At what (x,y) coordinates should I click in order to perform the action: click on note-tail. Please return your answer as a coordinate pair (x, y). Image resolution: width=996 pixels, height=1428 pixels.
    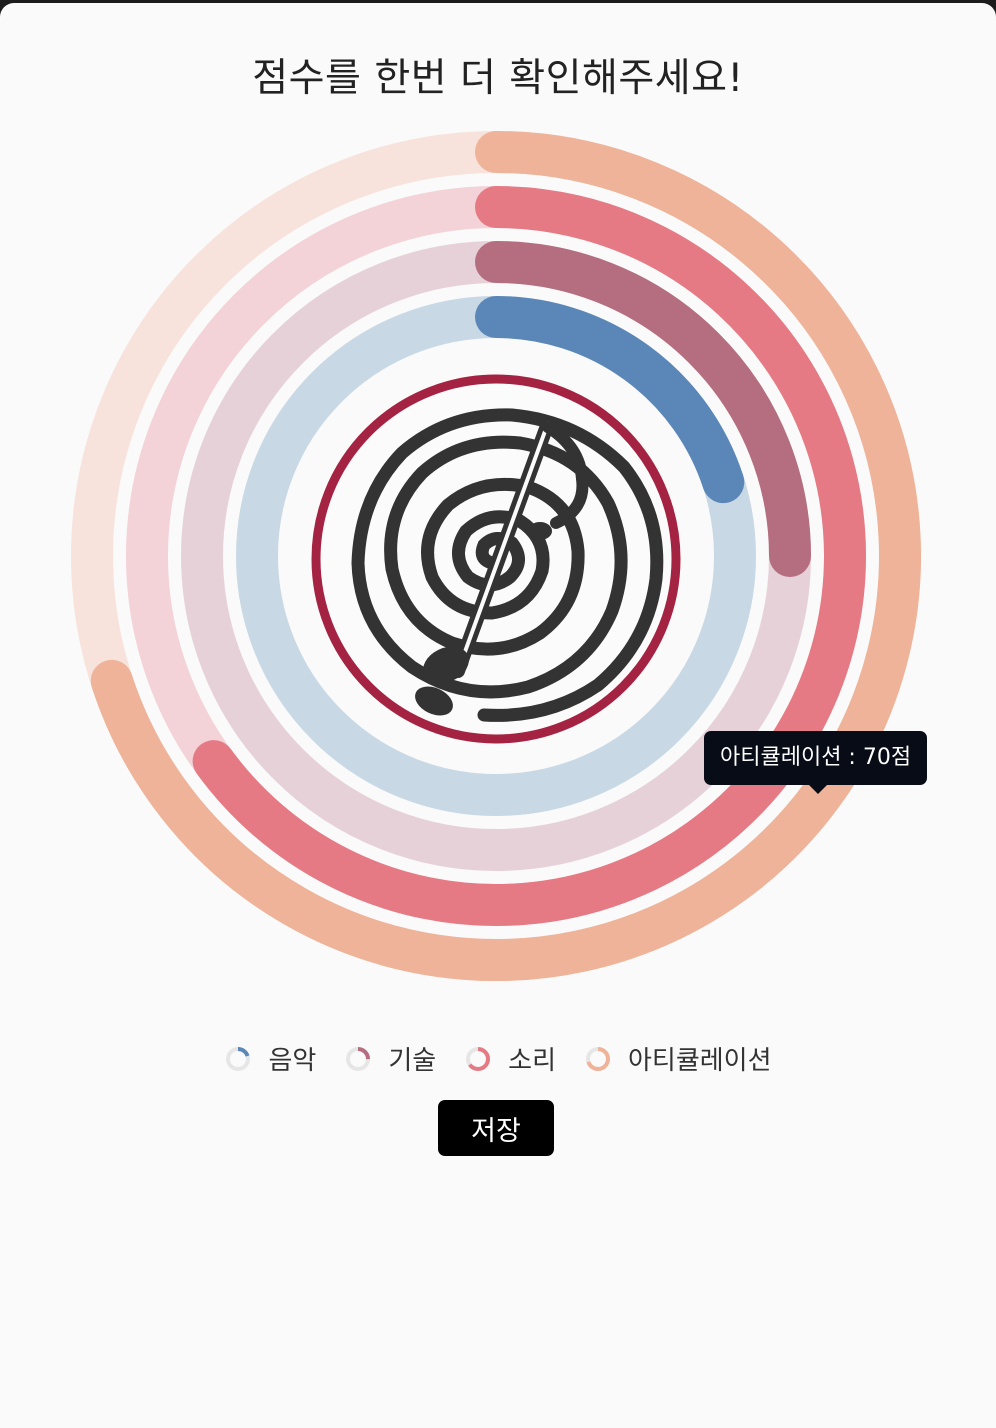
    Looking at the image, I should click on (434, 701).